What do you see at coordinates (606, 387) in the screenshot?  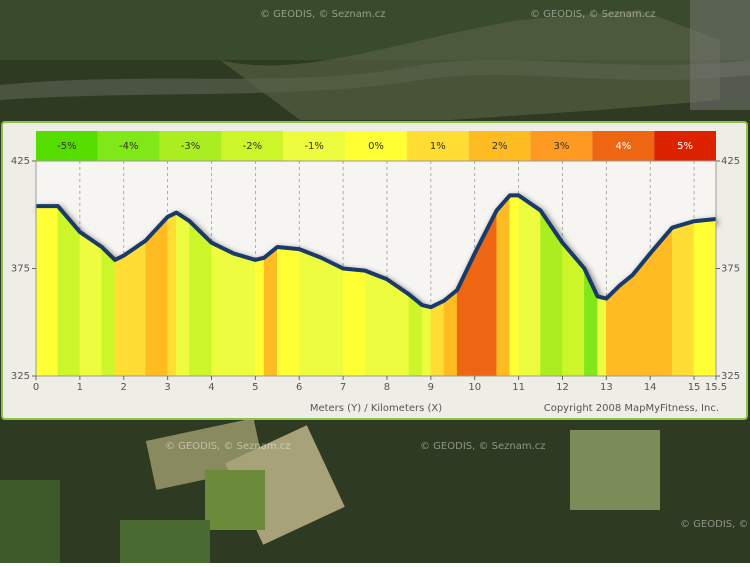 I see `x-tick-label: 13` at bounding box center [606, 387].